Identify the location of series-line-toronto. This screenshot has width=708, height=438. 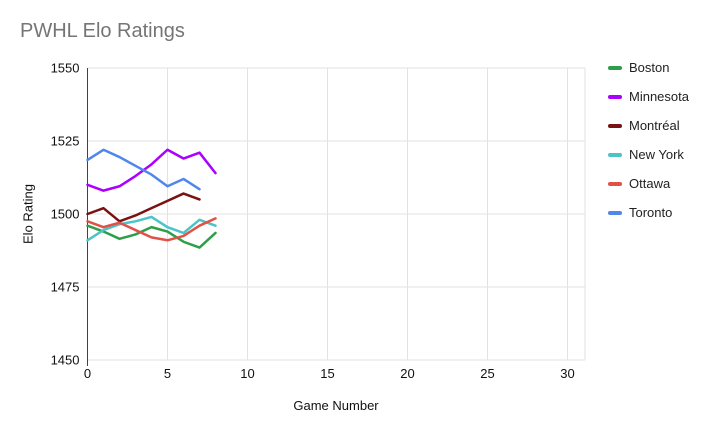
(143, 169).